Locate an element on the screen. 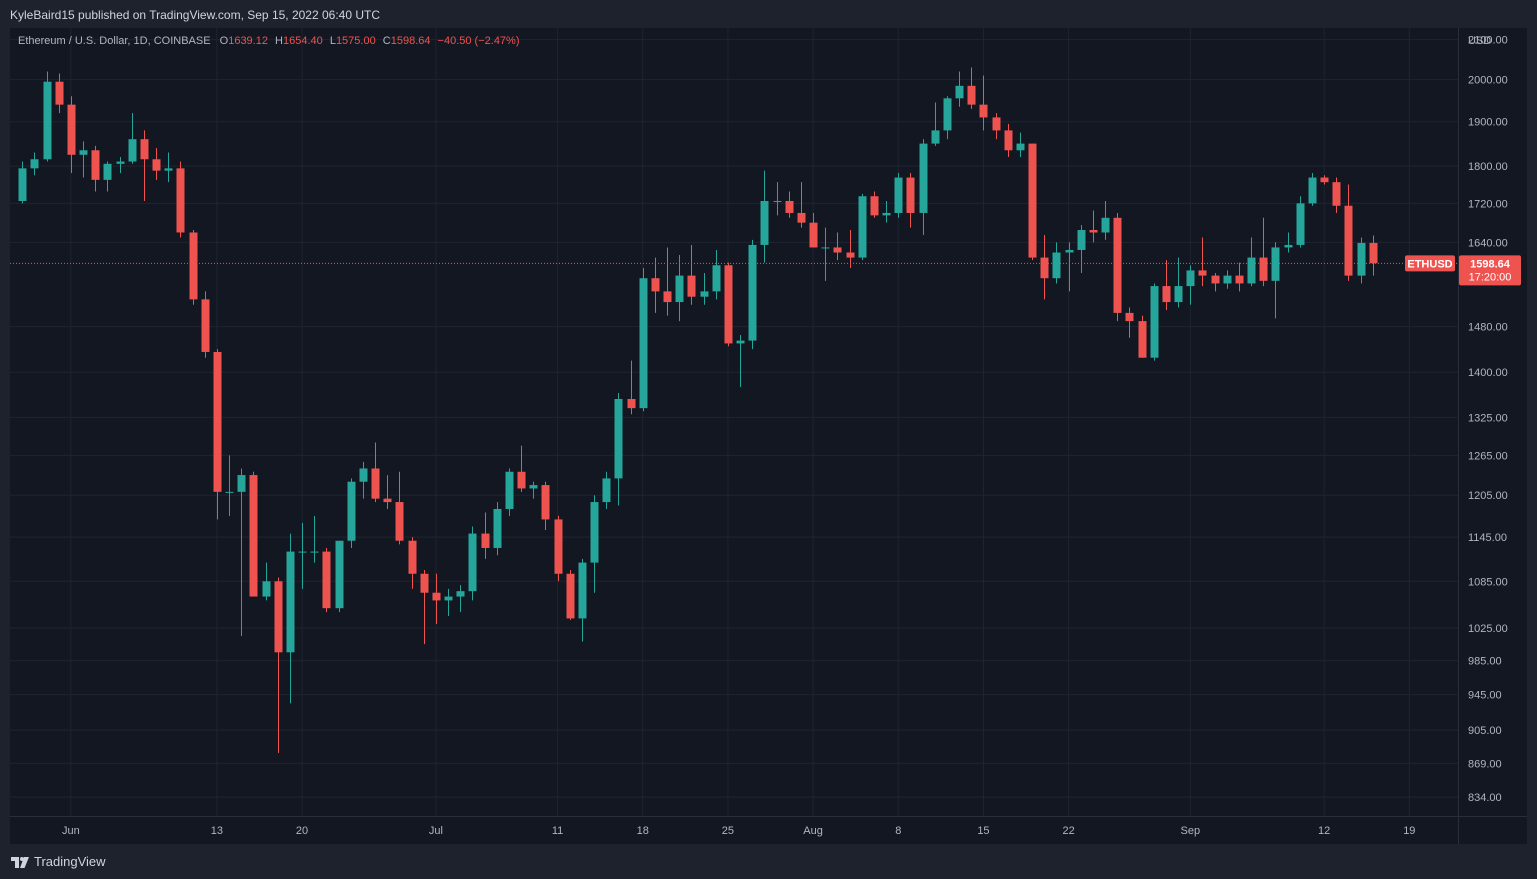 This screenshot has height=879, width=1537. y-tick-label: 1265.00 is located at coordinates (1488, 456).